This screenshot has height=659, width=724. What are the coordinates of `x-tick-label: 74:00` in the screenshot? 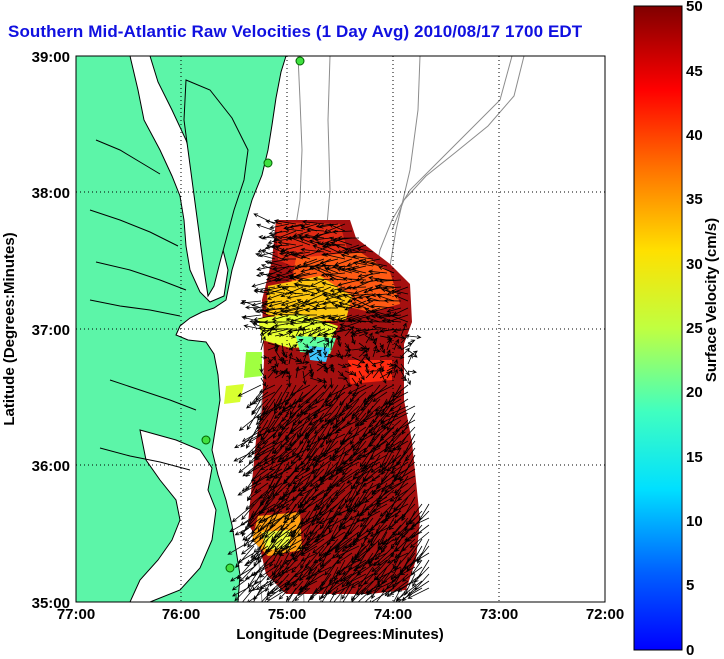 It's located at (393, 614).